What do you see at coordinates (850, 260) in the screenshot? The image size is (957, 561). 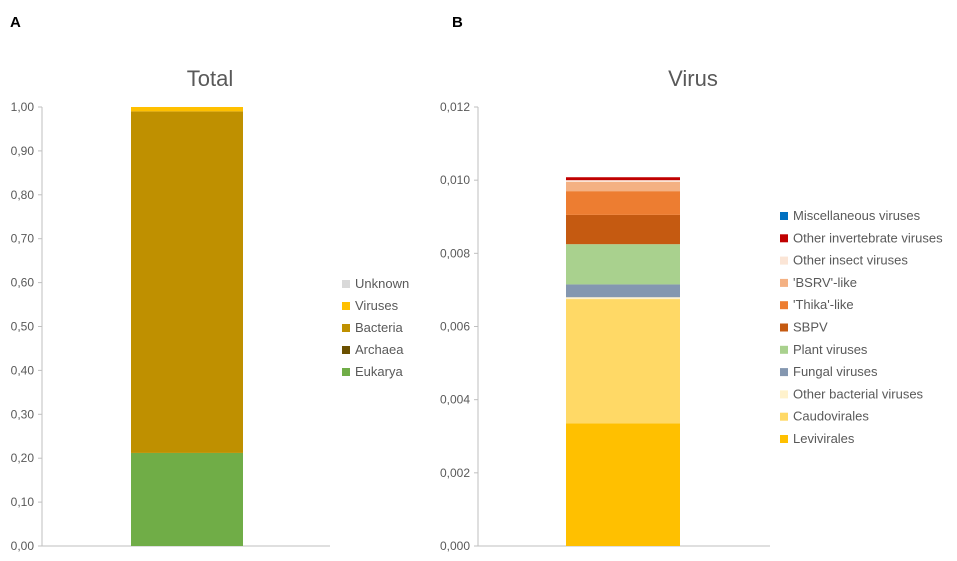 I see `legend-label-other-insect-viruses: Other insect viruses` at bounding box center [850, 260].